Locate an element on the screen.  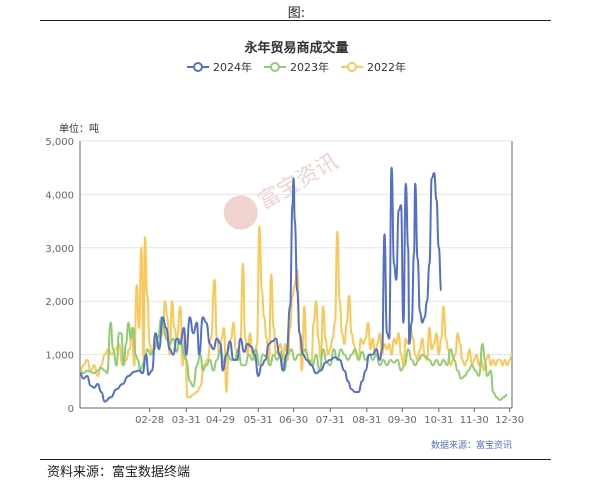
legend-dot-2024 is located at coordinates (198, 67).